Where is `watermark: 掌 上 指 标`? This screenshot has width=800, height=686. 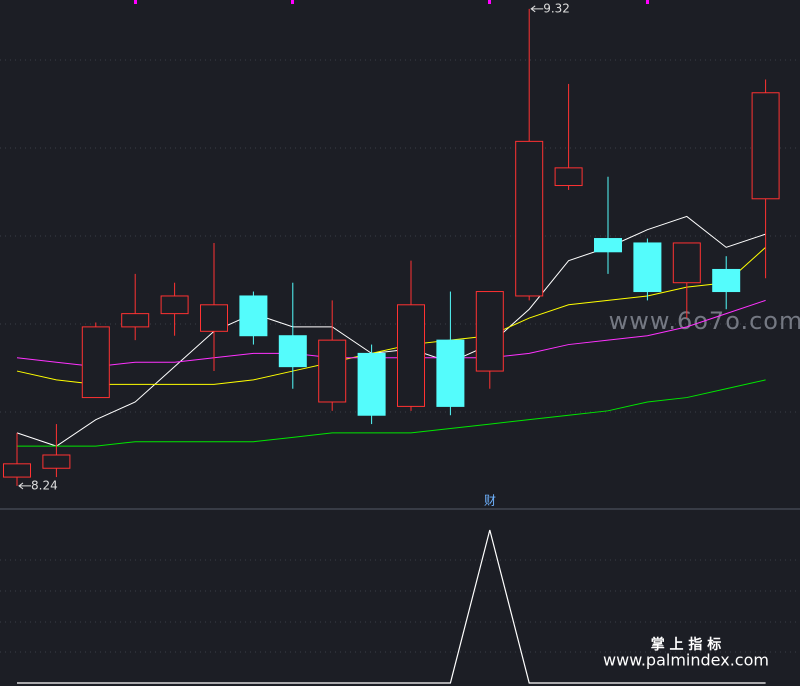 watermark: 掌 上 指 标 is located at coordinates (686, 644).